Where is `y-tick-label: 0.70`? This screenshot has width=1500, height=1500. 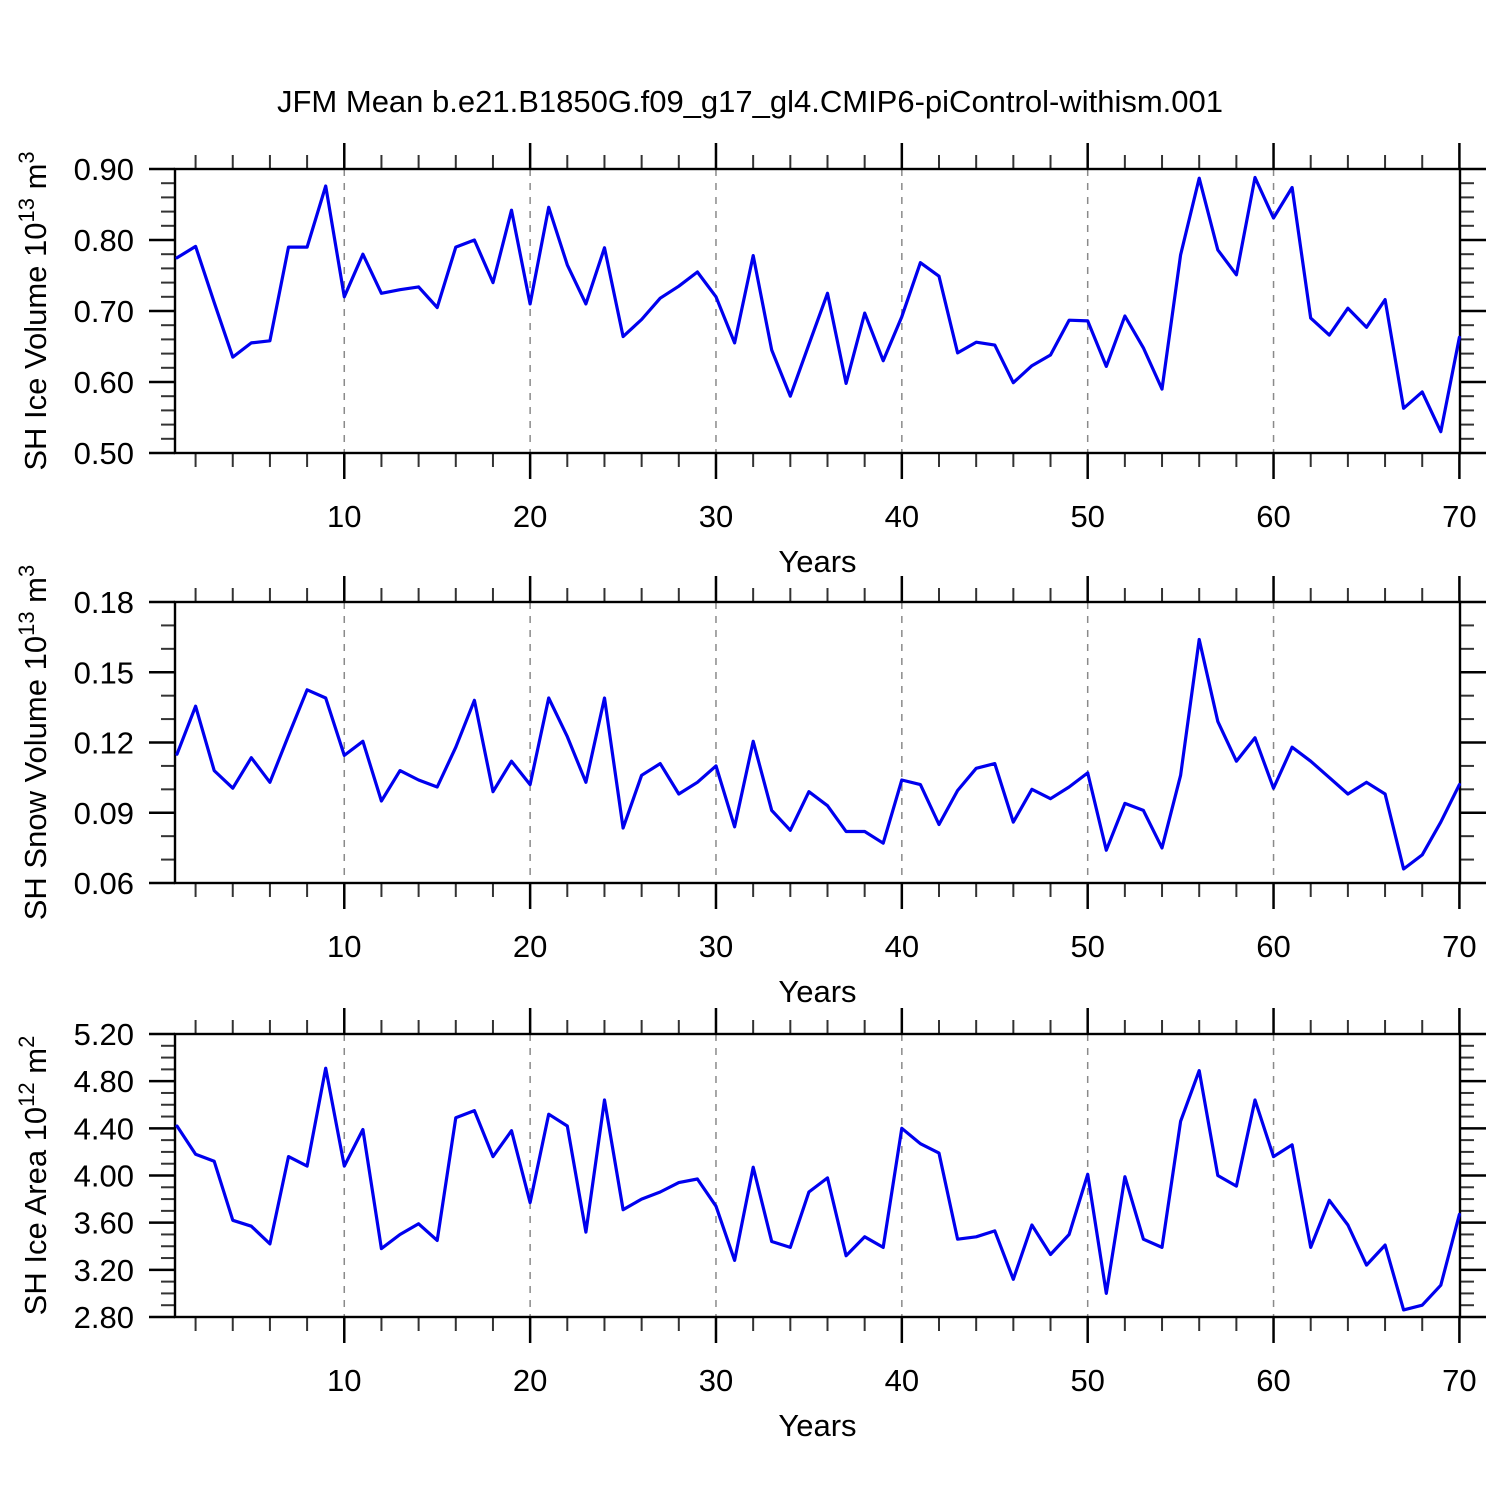
y-tick-label: 0.70 is located at coordinates (104, 311).